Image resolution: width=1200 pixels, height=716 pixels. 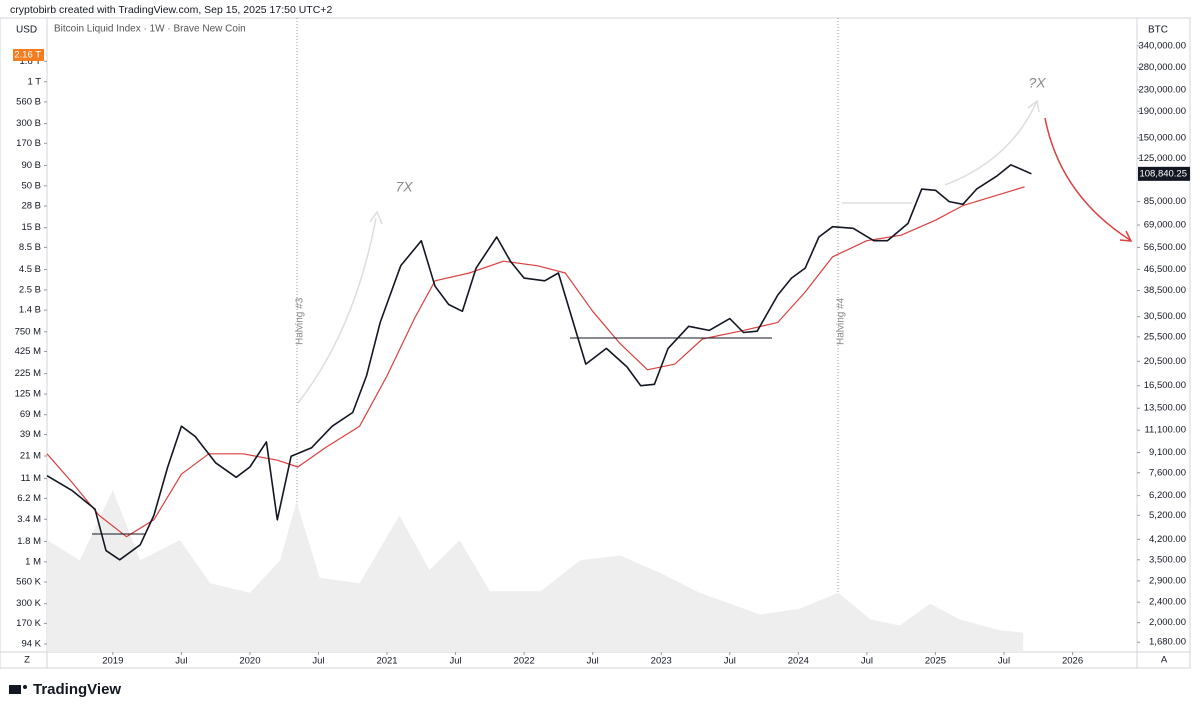 I want to click on y2-tick-label: 69 M, so click(x=30, y=414).